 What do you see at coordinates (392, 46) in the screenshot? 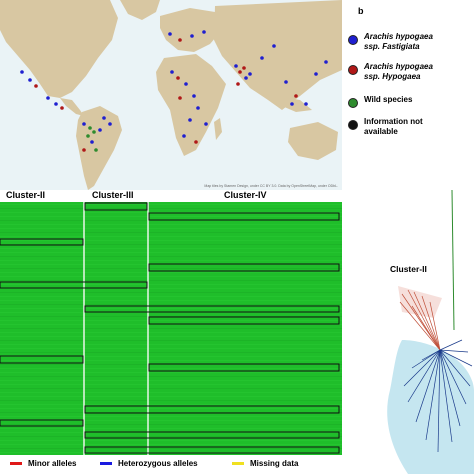
I see `legend-label-line2: ssp. Fastigiata` at bounding box center [392, 46].